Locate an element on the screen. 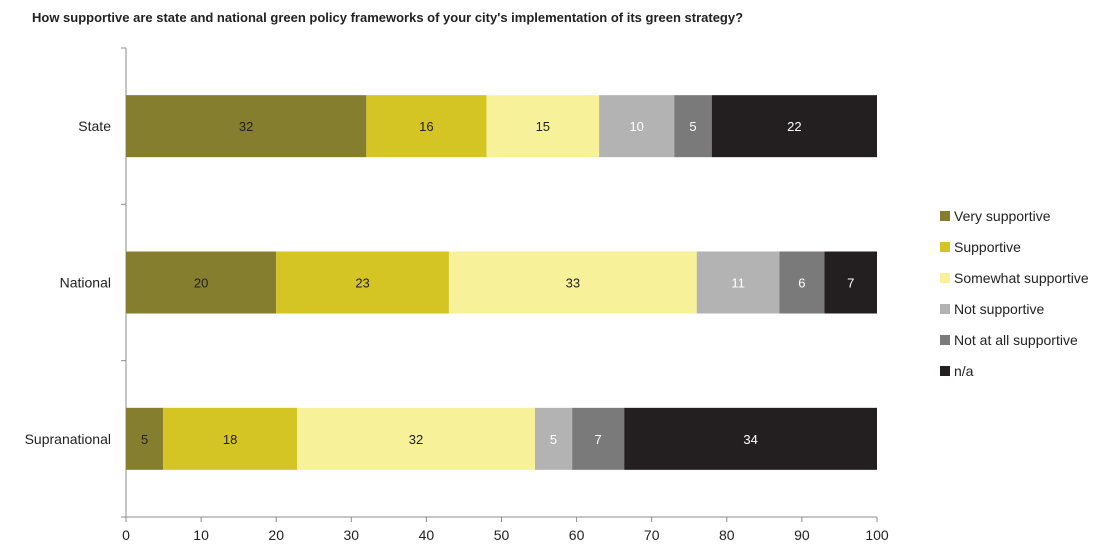 The image size is (1110, 554). legend-label: Somewhat supportive is located at coordinates (1021, 277).